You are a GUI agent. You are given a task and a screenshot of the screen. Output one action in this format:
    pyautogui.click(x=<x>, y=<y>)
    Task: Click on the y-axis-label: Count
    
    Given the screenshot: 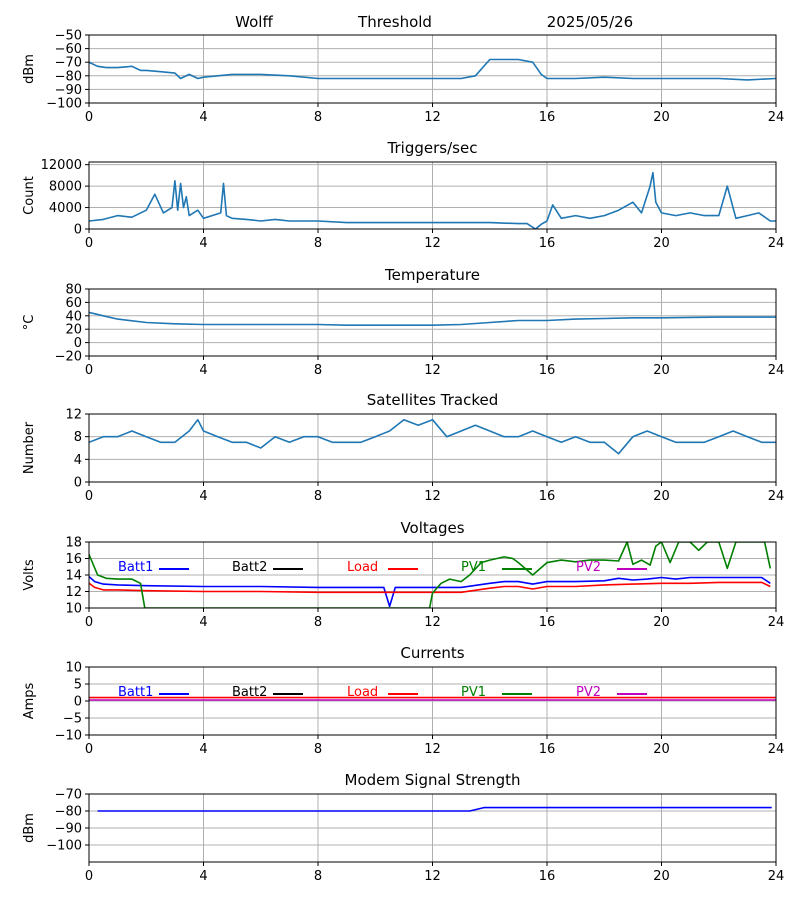 What is the action you would take?
    pyautogui.click(x=29, y=195)
    